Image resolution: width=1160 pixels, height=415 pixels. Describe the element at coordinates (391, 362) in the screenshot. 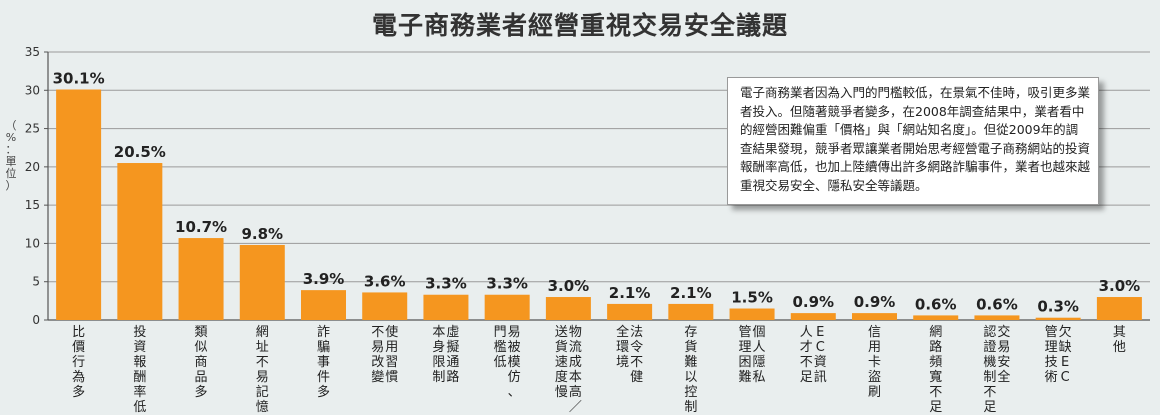

I see `category-label-char: 習` at that location.